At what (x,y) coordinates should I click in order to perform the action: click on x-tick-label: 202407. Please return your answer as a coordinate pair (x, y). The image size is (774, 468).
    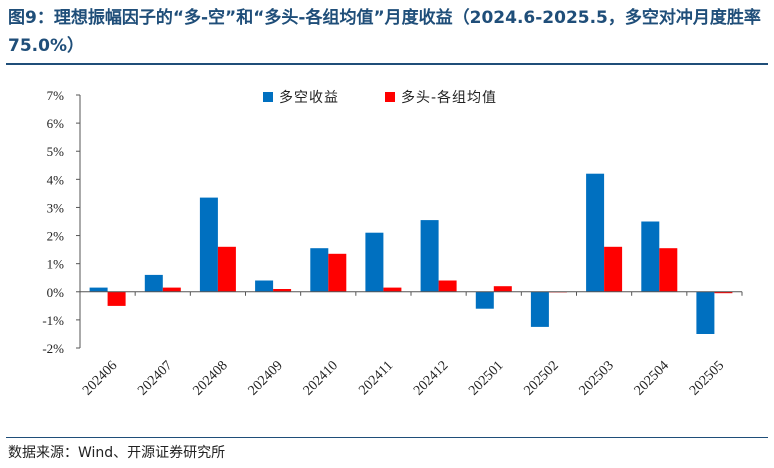
    Looking at the image, I should click on (155, 378).